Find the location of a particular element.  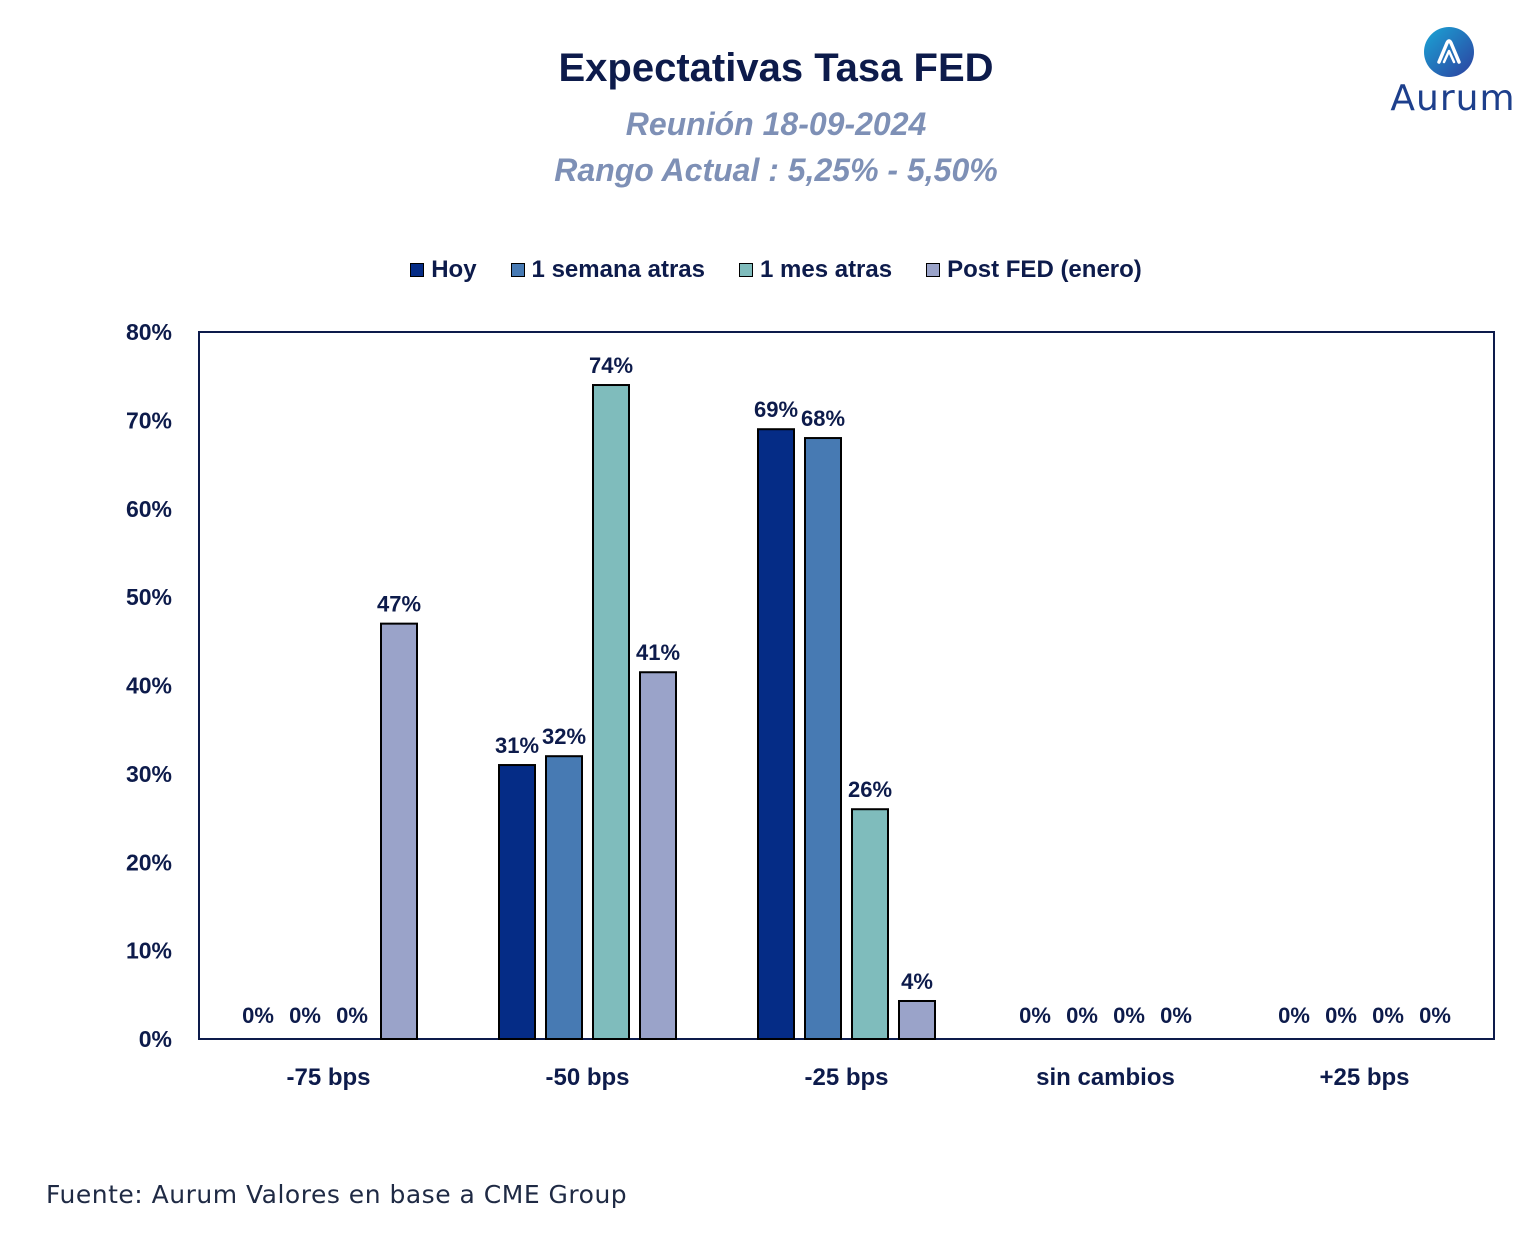

y-tick-label: 70% is located at coordinates (149, 420).